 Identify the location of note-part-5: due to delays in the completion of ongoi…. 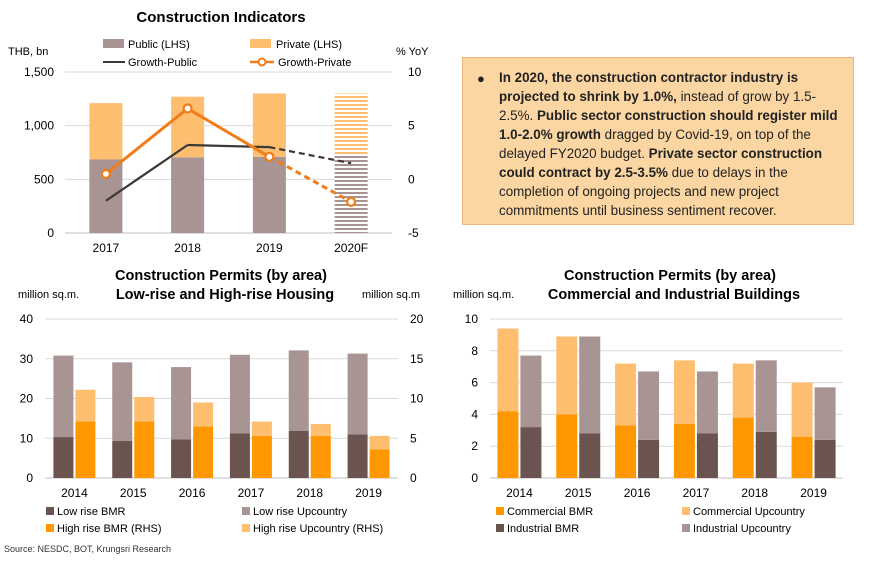
(643, 191).